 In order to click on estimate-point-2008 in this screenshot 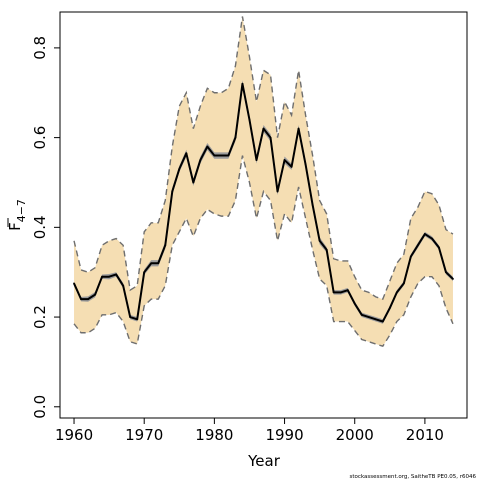, I will do `click(410, 256)`.